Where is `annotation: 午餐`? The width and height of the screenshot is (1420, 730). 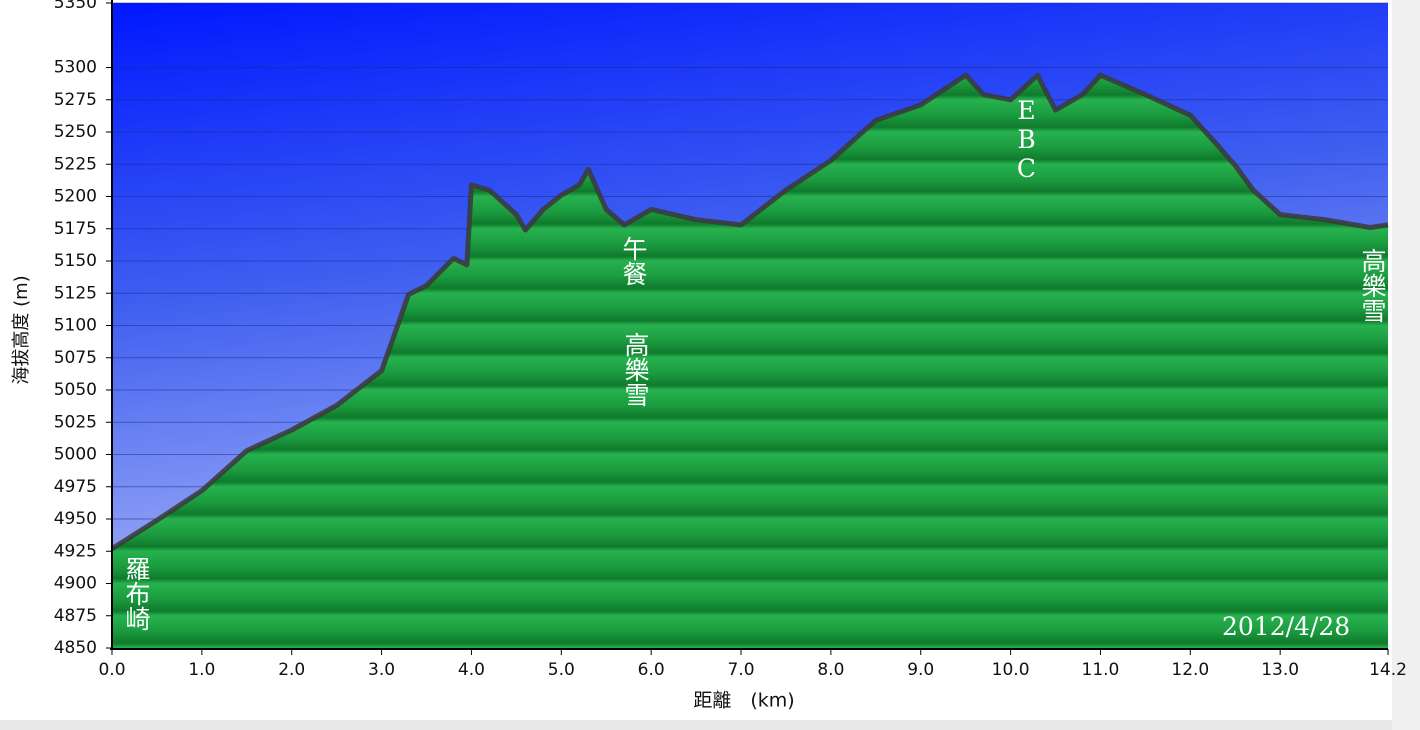 annotation: 午餐 is located at coordinates (633, 261).